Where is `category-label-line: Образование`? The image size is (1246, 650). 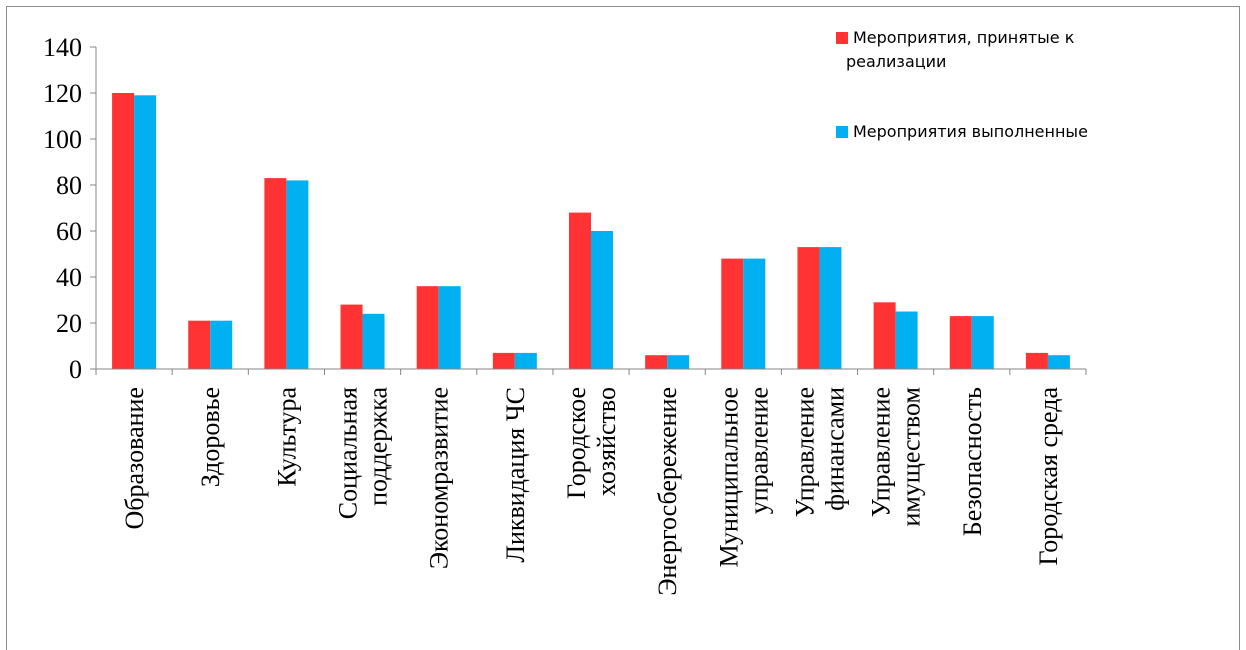
category-label-line: Образование is located at coordinates (134, 458).